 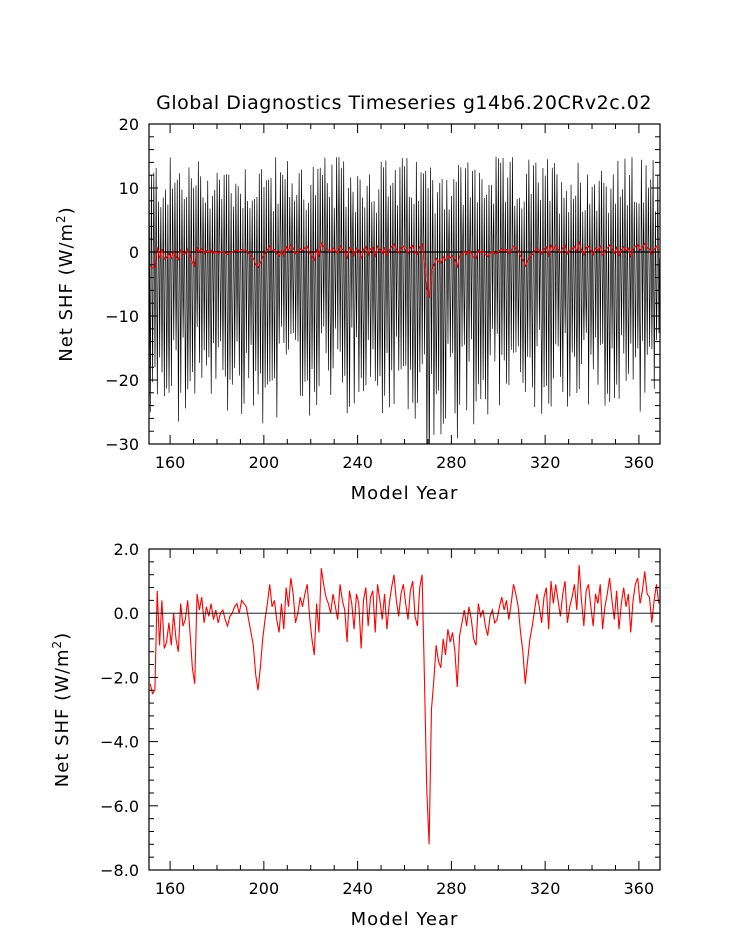 I want to click on y-tick-label: −6.0, so click(x=119, y=806).